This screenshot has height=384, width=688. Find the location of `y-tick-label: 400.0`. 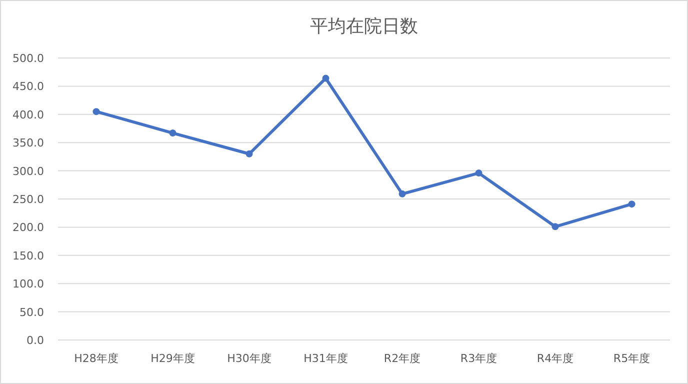

y-tick-label: 400.0 is located at coordinates (28, 115).